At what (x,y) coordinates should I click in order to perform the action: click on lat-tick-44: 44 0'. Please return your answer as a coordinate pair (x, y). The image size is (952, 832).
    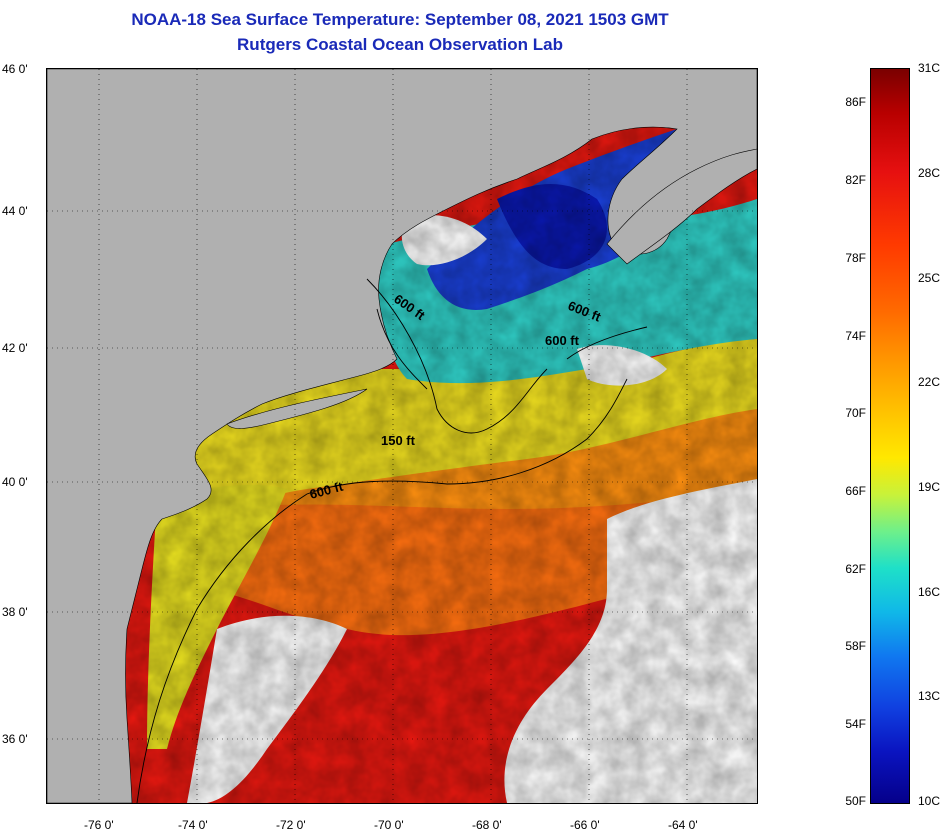
    Looking at the image, I should click on (15, 211).